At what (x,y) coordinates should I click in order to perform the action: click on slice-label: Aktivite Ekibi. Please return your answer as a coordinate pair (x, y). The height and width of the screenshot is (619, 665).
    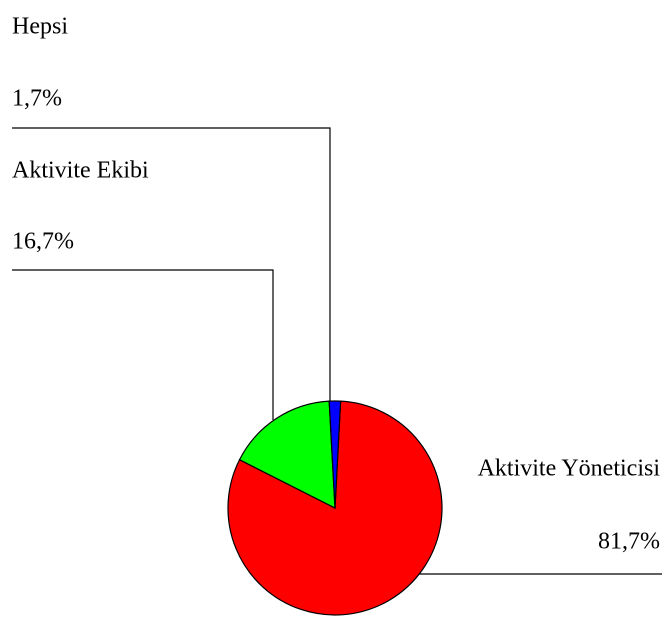
    Looking at the image, I should click on (80, 171).